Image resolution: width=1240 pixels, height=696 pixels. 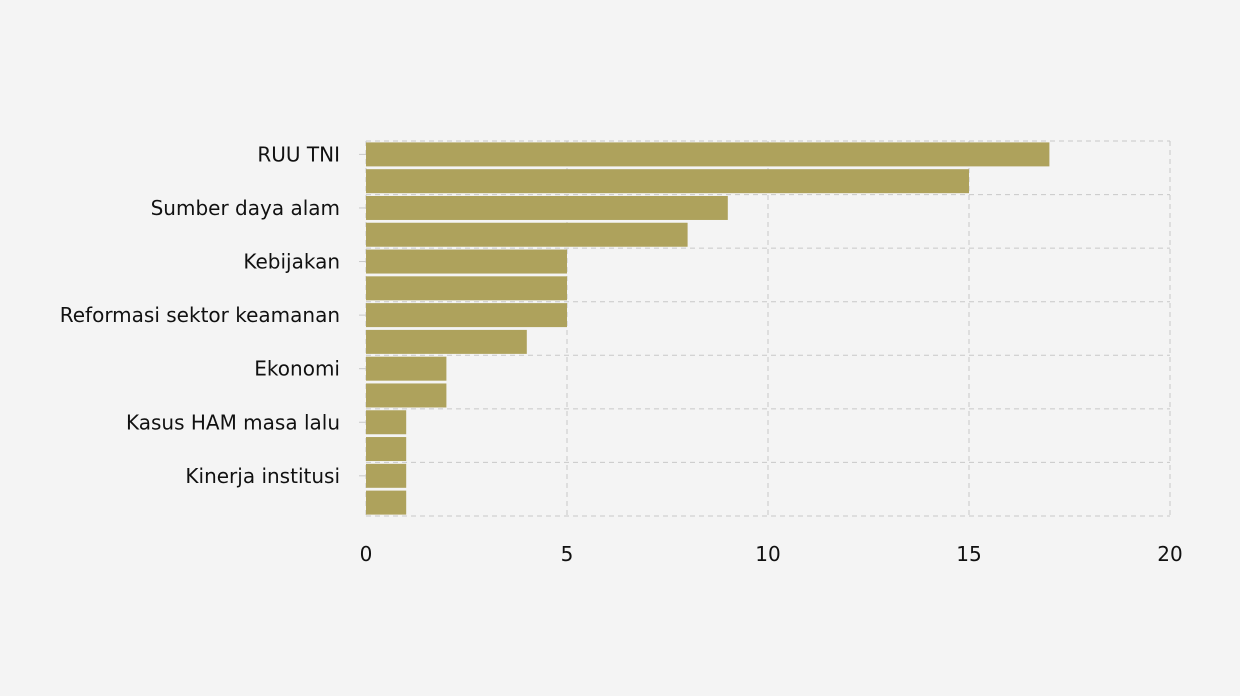 What do you see at coordinates (200, 315) in the screenshot?
I see `y-tick-label: Reformasi sektor keamanan` at bounding box center [200, 315].